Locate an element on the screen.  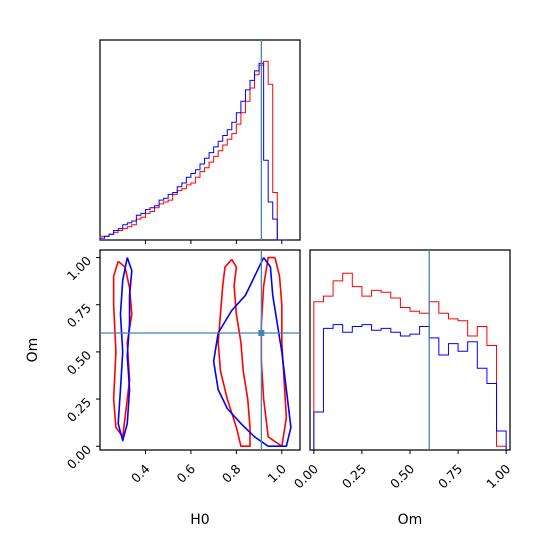
x-tick-label: 1.00 is located at coordinates (498, 476).